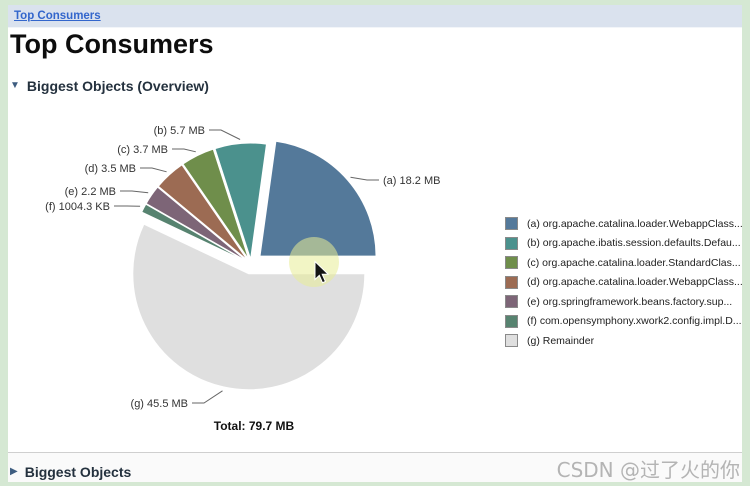 This screenshot has height=486, width=750. Describe the element at coordinates (15, 85) in the screenshot. I see `chevron-down-icon: ▼` at that location.